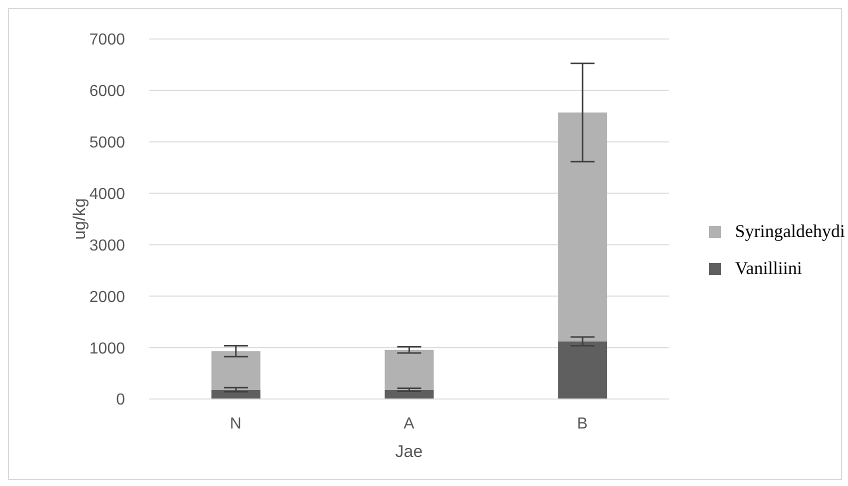 The width and height of the screenshot is (848, 486). I want to click on y-tick-label: 4000, so click(107, 194).